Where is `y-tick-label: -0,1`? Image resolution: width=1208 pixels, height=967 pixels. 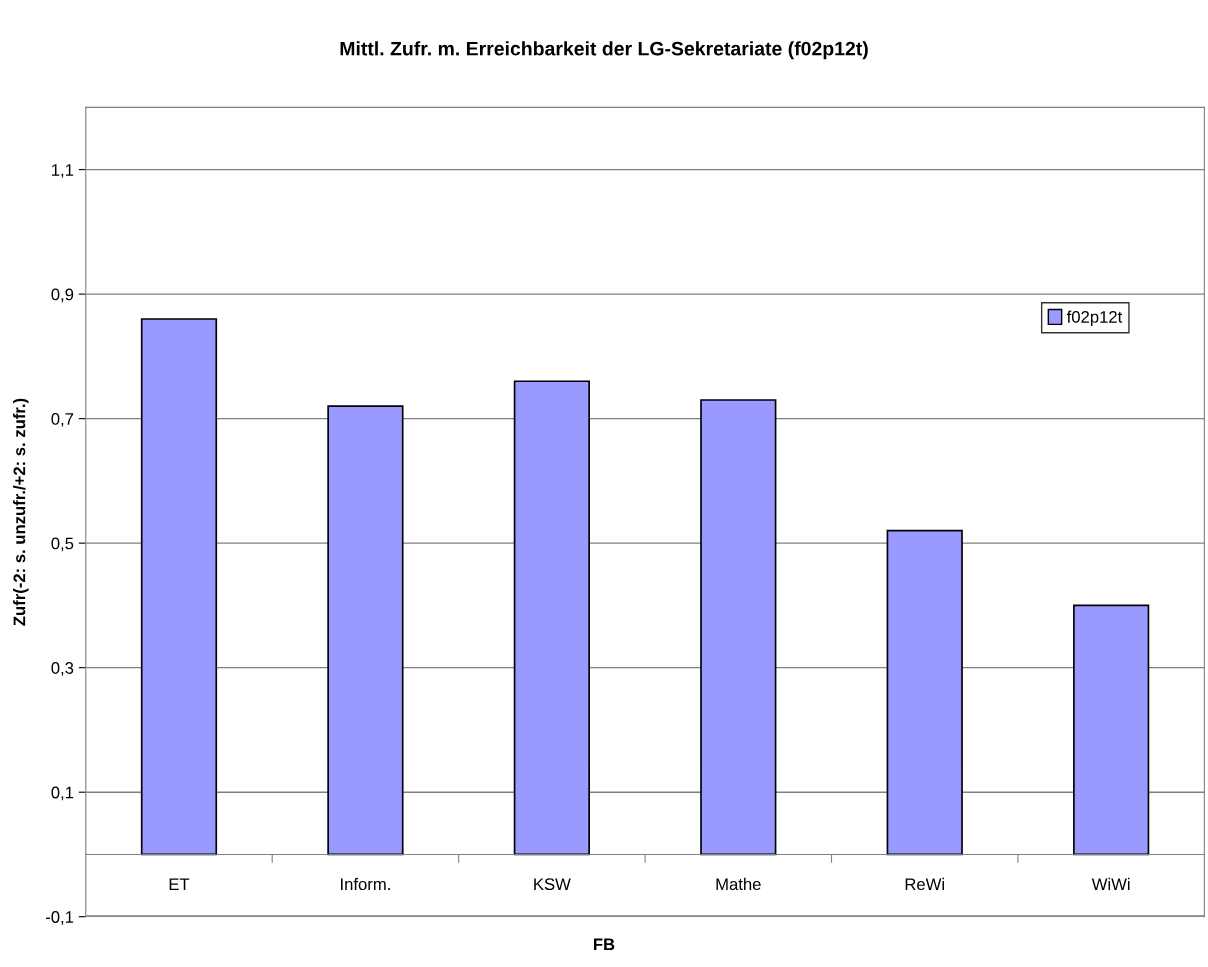
y-tick-label: -0,1 is located at coordinates (59, 918).